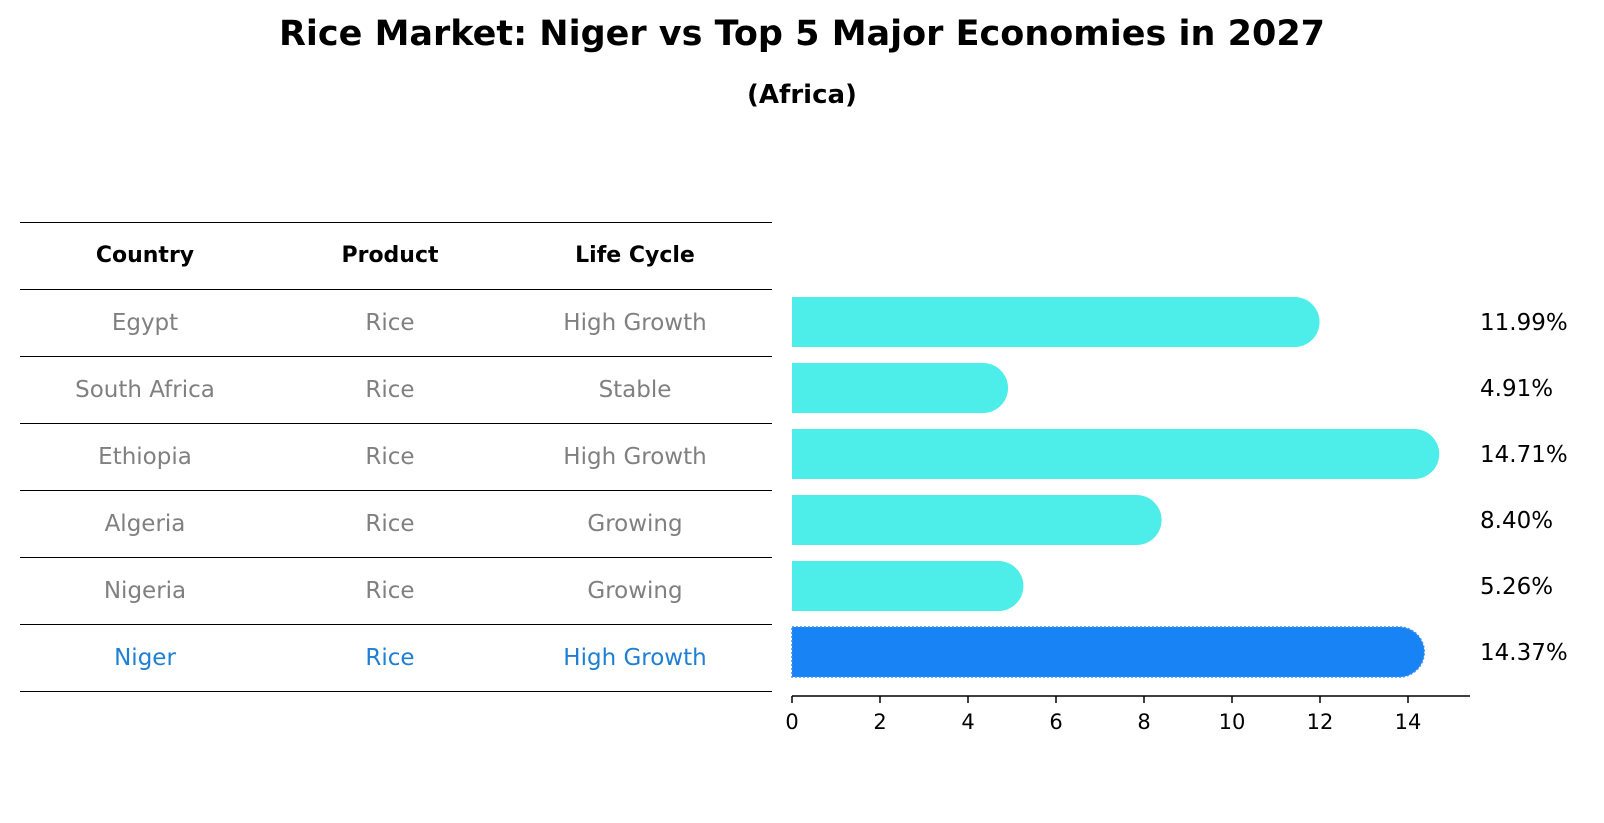 This screenshot has height=823, width=1604. Describe the element at coordinates (635, 658) in the screenshot. I see `cell-life-cycle-highlight: High Growth` at that location.